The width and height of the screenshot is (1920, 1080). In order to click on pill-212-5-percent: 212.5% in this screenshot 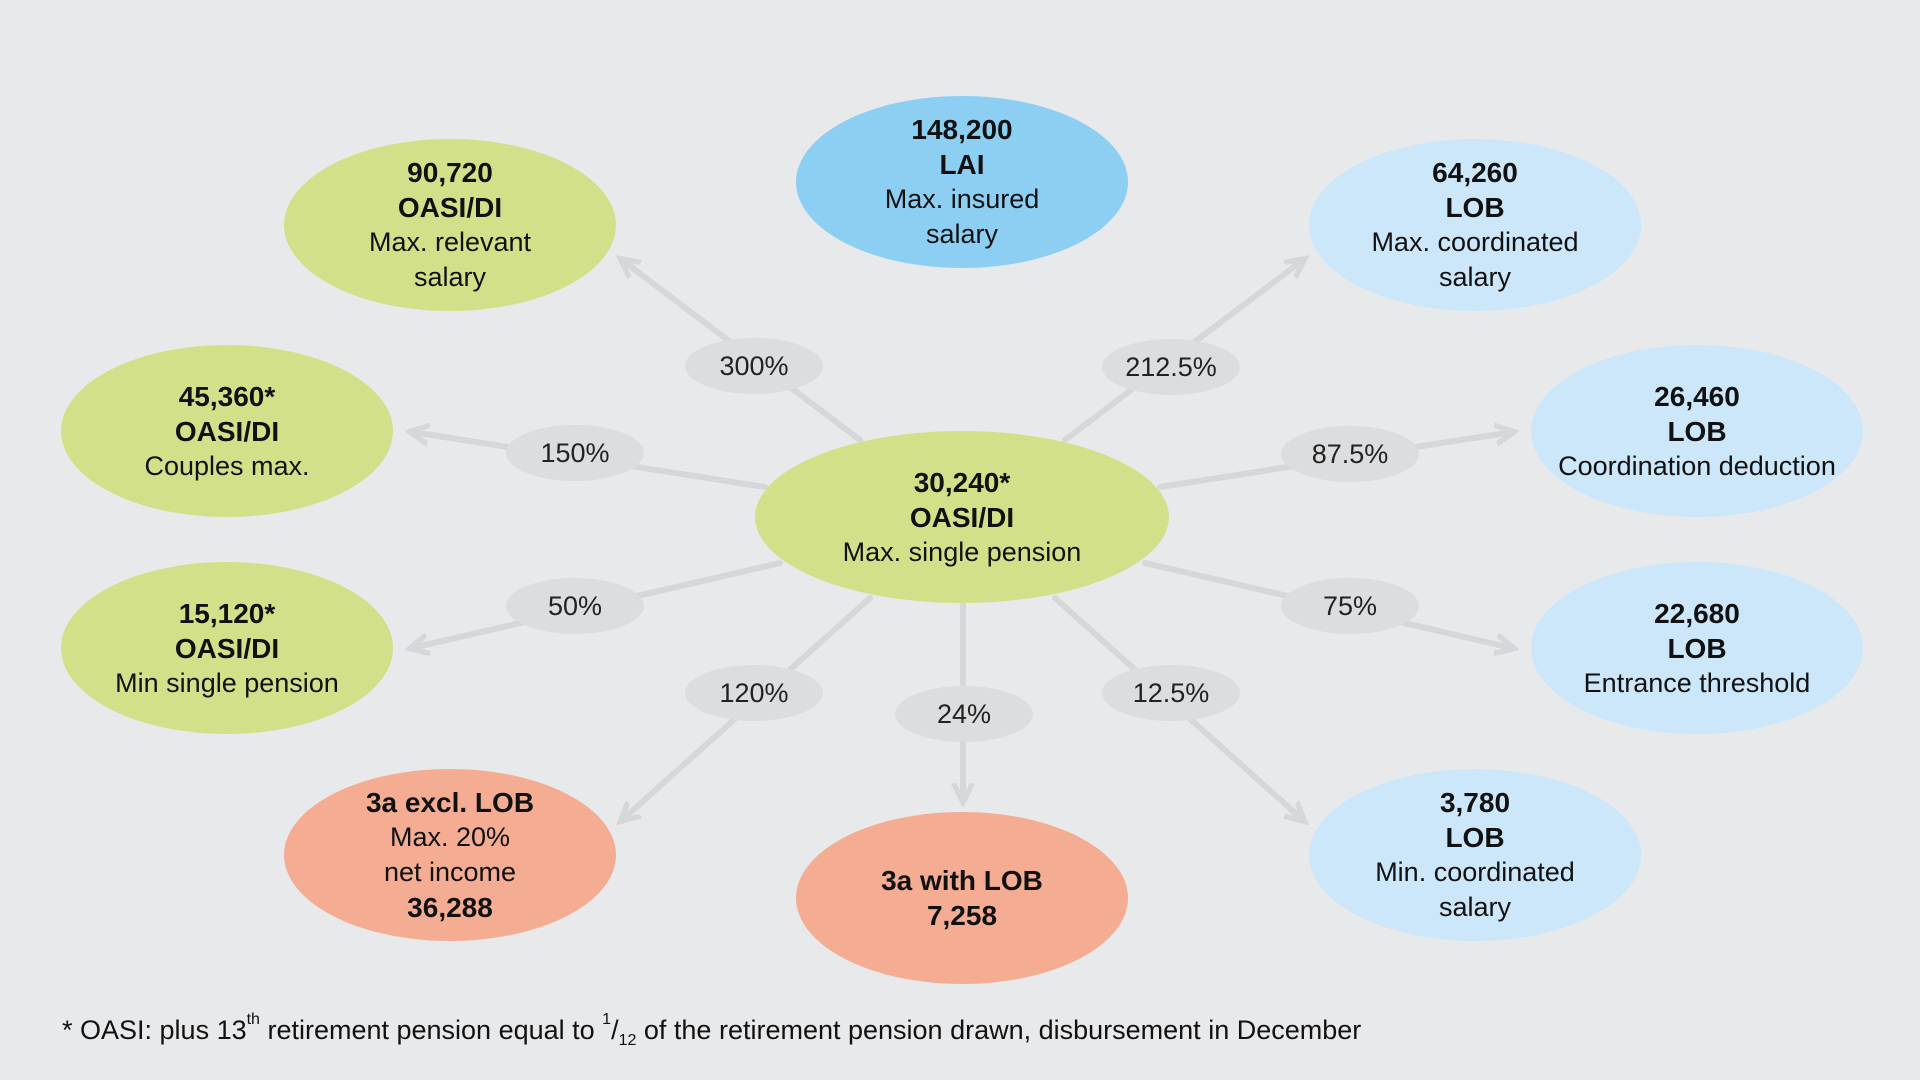, I will do `click(1171, 367)`.